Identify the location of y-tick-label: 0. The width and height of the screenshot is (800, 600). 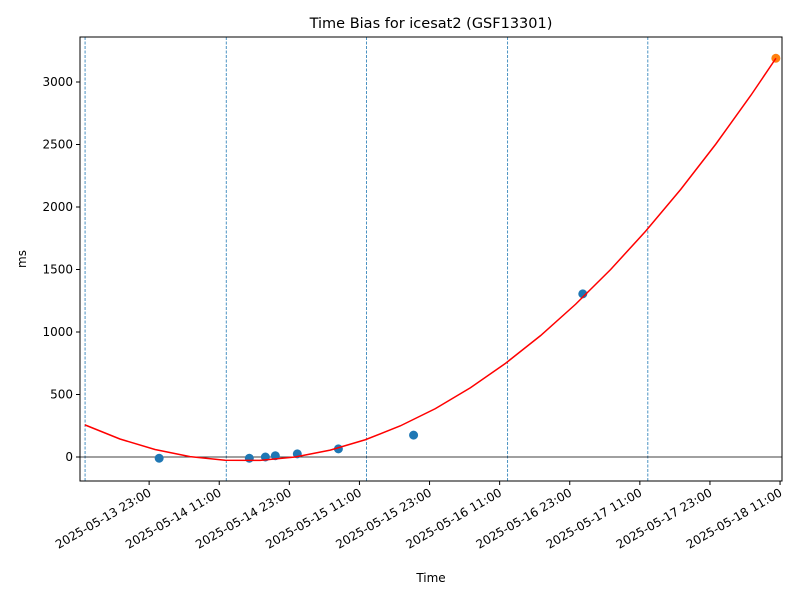
(69, 457).